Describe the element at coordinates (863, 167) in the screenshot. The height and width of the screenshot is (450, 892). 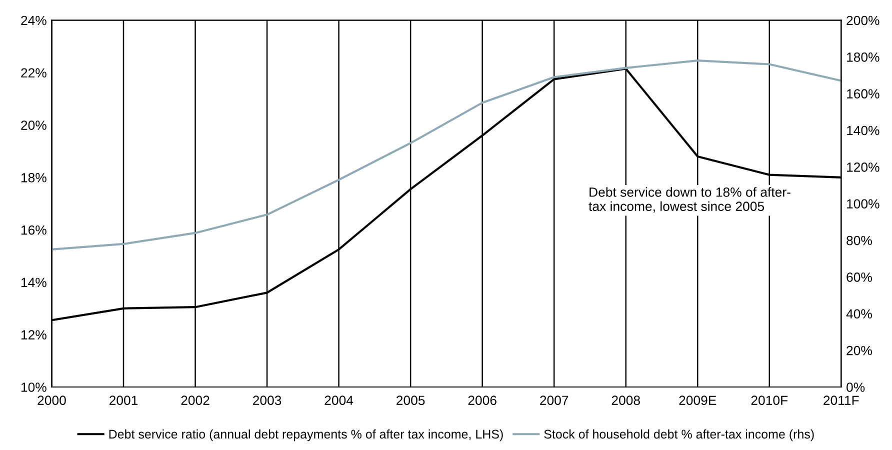
I see `y2-tick-label: 120%` at that location.